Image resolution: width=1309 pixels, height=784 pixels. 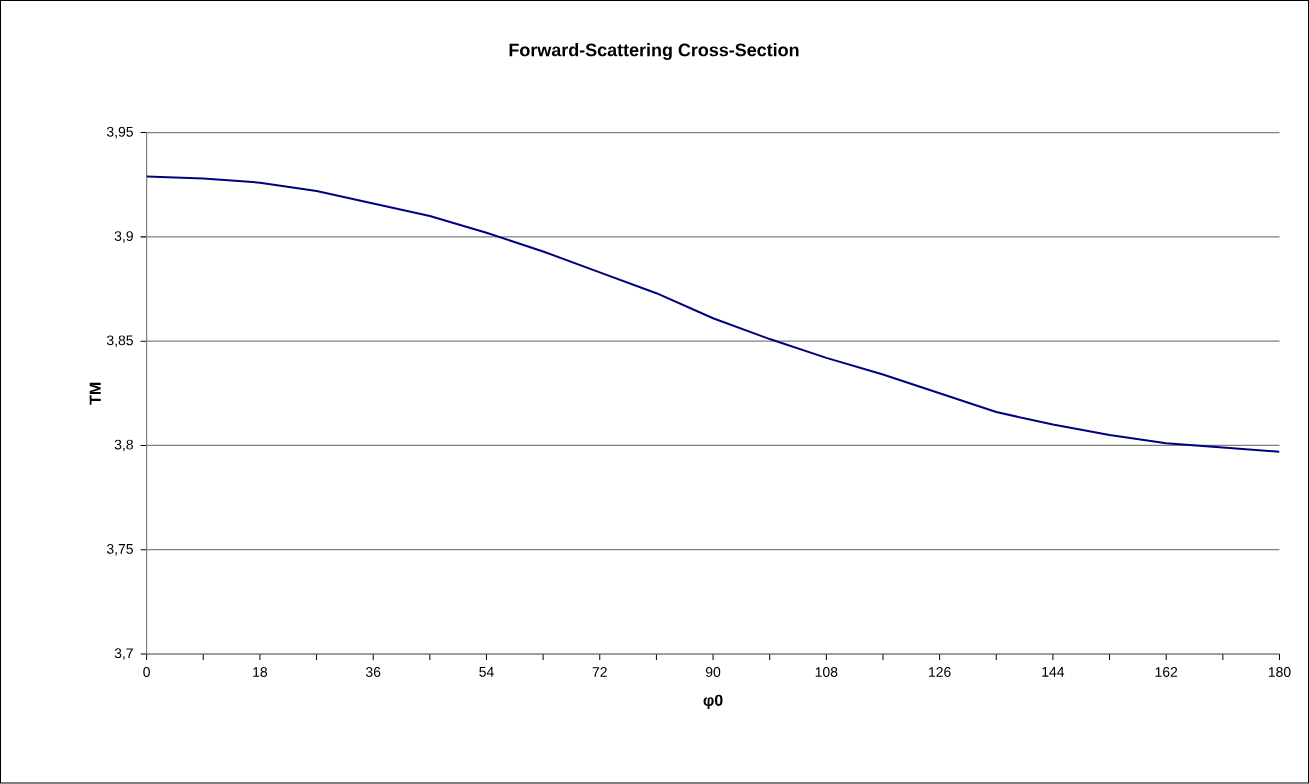 What do you see at coordinates (123, 654) in the screenshot?
I see `y-tick-label: 3,7` at bounding box center [123, 654].